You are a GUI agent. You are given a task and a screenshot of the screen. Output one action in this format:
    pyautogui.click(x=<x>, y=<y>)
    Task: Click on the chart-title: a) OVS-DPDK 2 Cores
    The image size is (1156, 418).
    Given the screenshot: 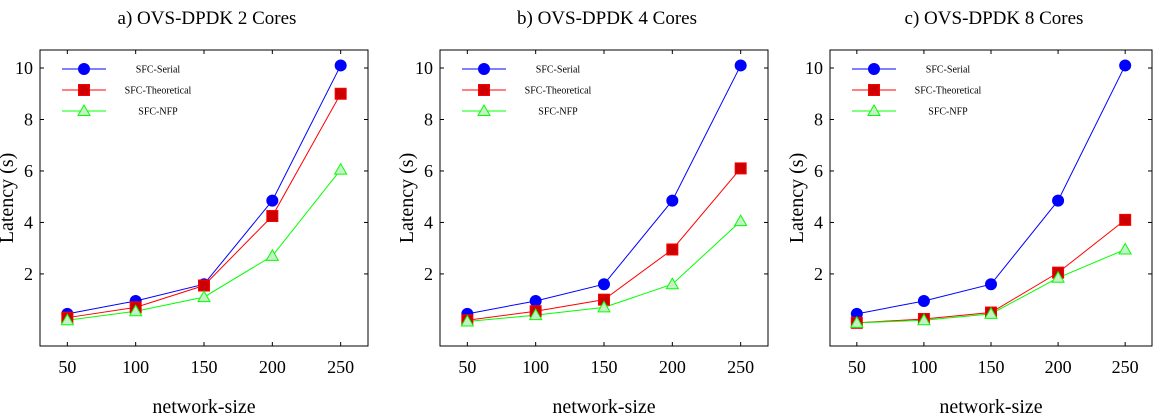 What is the action you would take?
    pyautogui.click(x=207, y=18)
    